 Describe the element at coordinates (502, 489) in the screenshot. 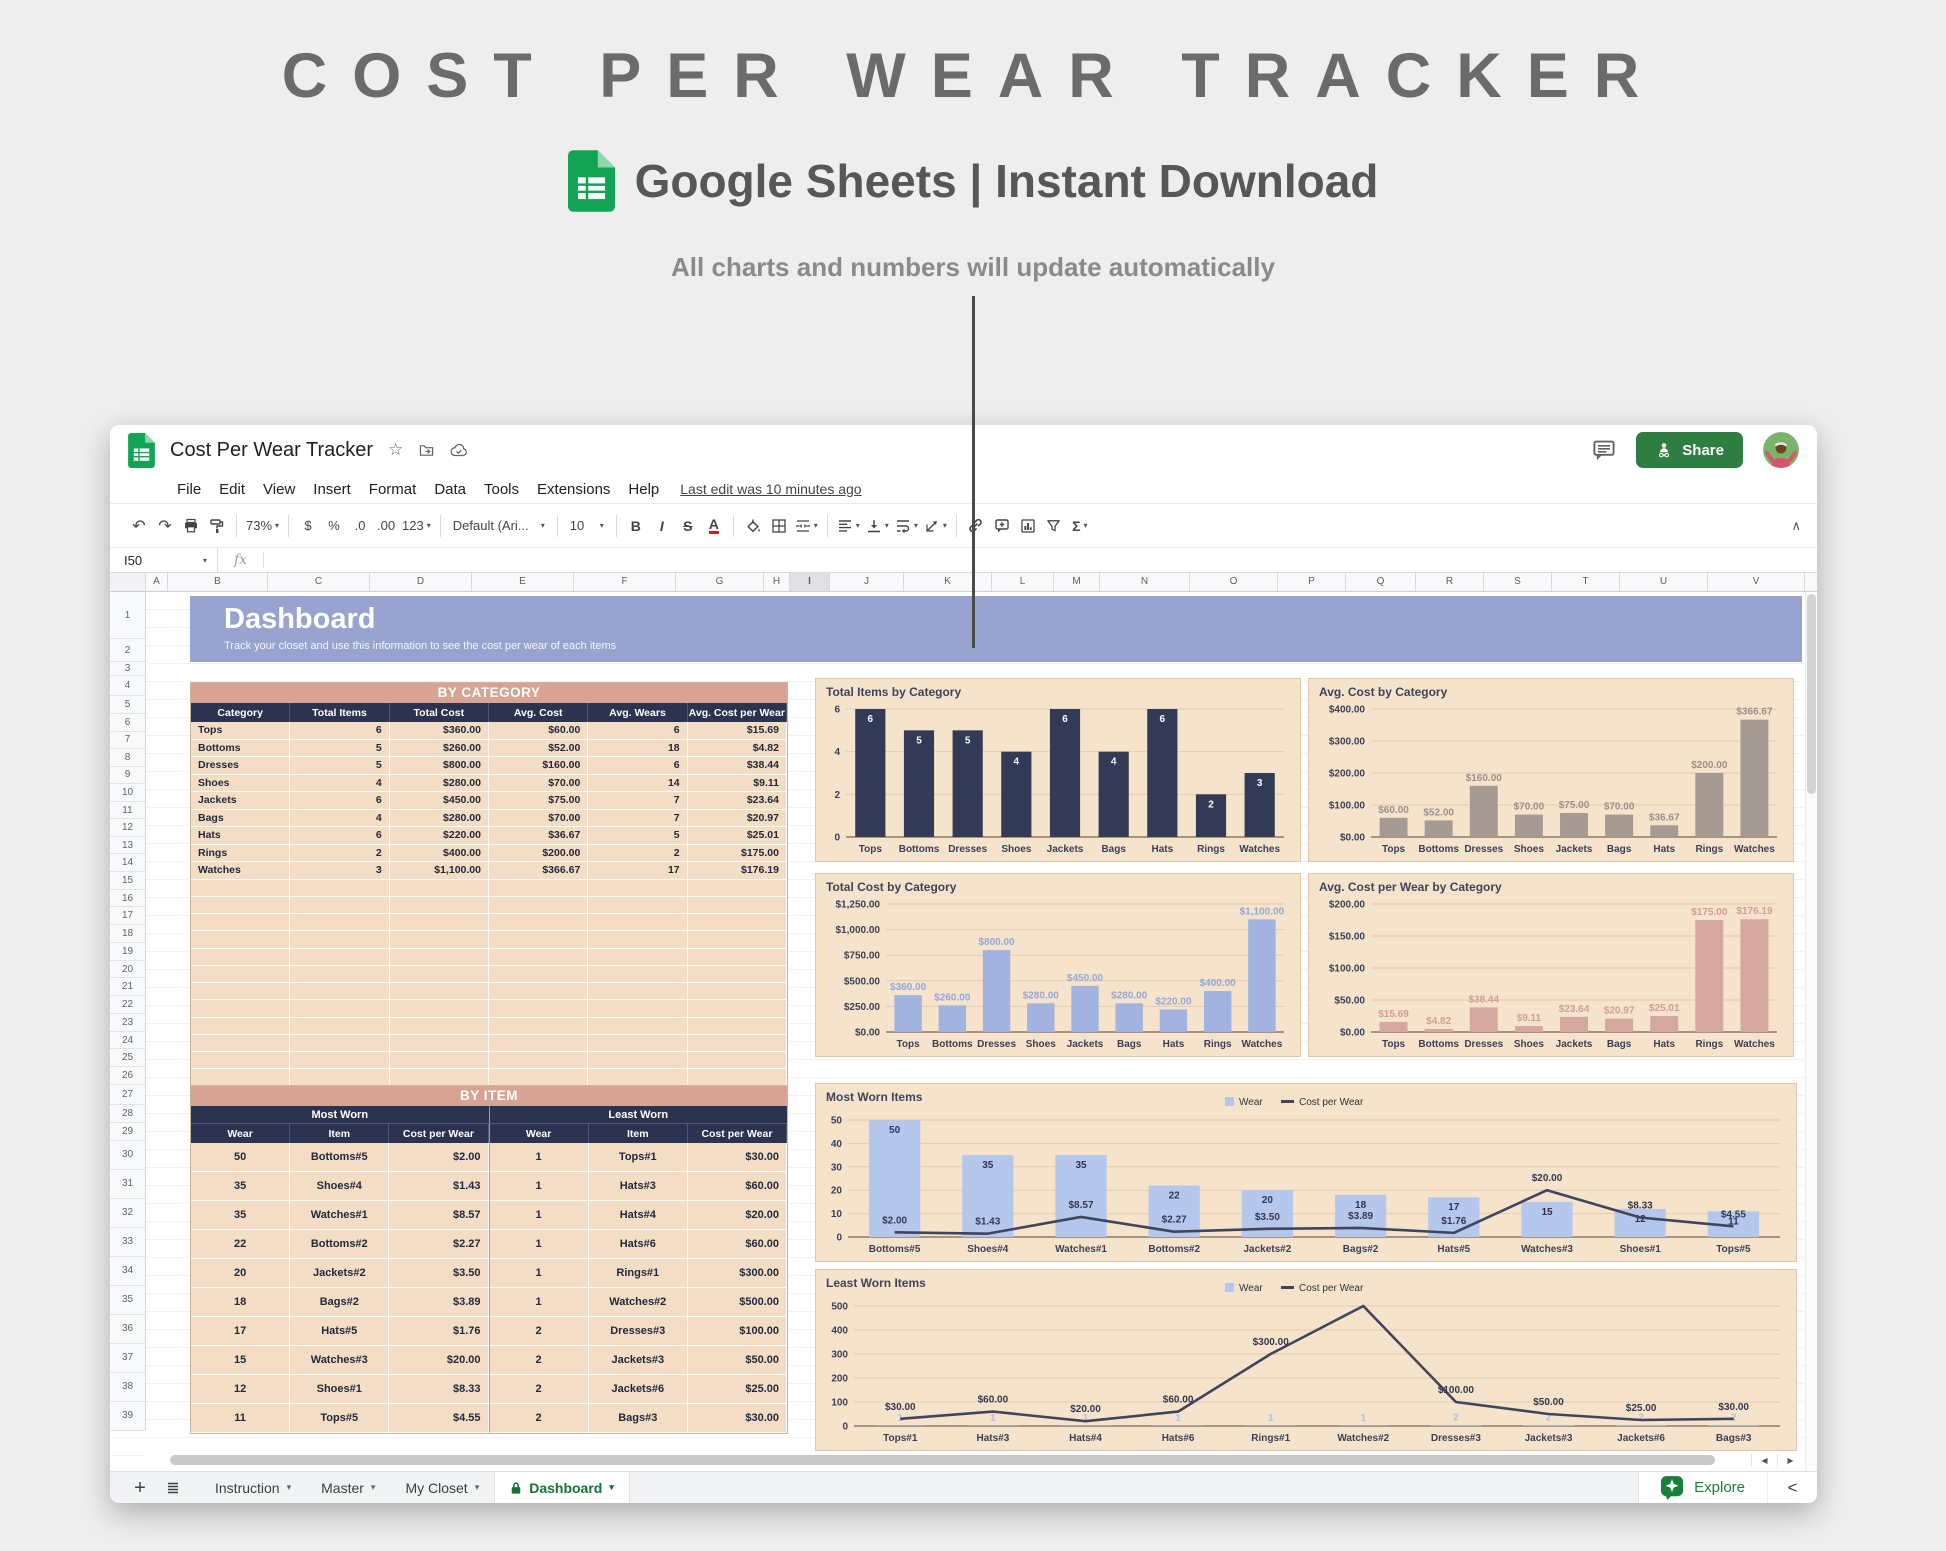

I see `menu-tools: Tools` at that location.